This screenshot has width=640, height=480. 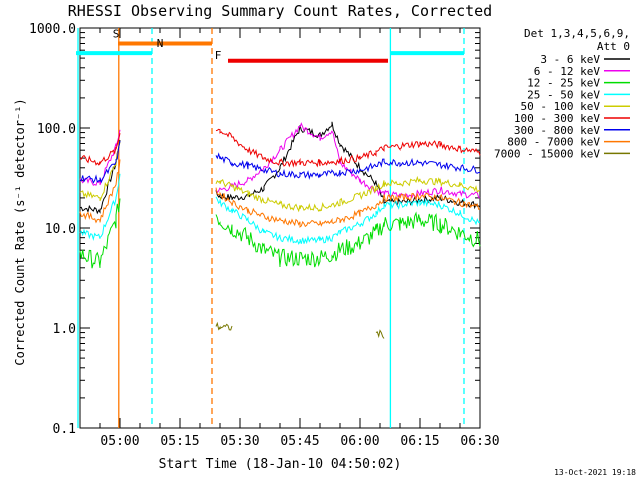 I want to click on legend-header: Att 0, so click(x=613, y=46).